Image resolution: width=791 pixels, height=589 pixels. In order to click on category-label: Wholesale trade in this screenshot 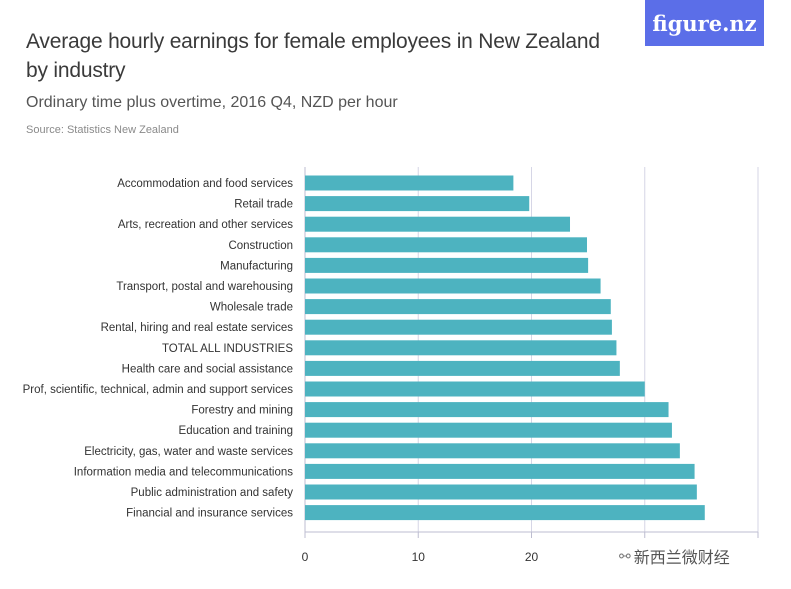, I will do `click(251, 308)`.